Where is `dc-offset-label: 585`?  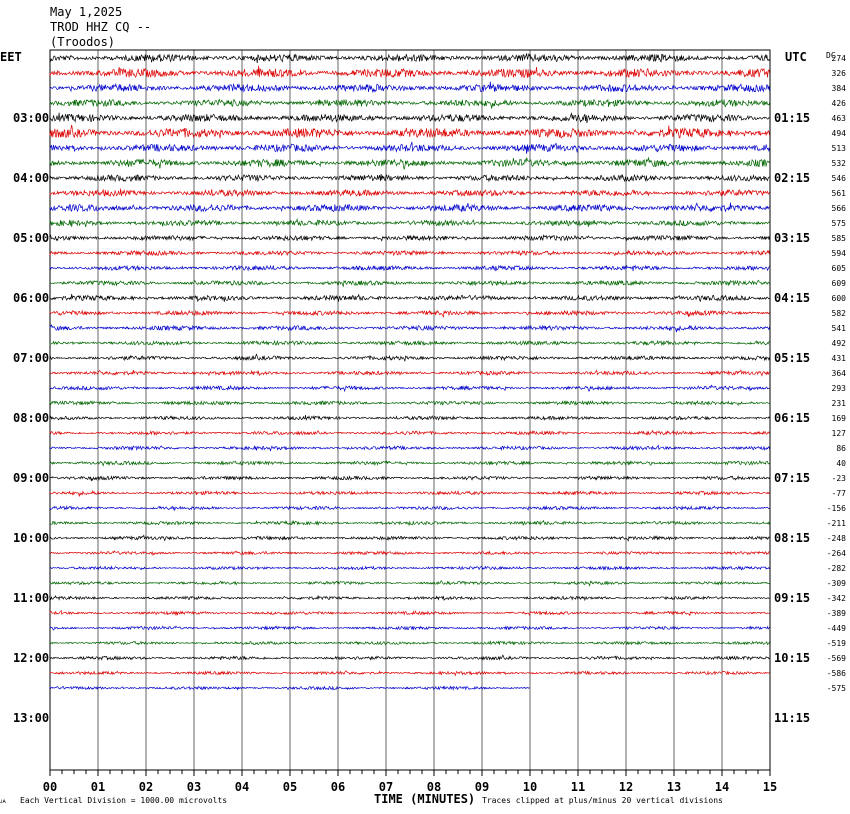
dc-offset-label: 585 is located at coordinates (839, 238).